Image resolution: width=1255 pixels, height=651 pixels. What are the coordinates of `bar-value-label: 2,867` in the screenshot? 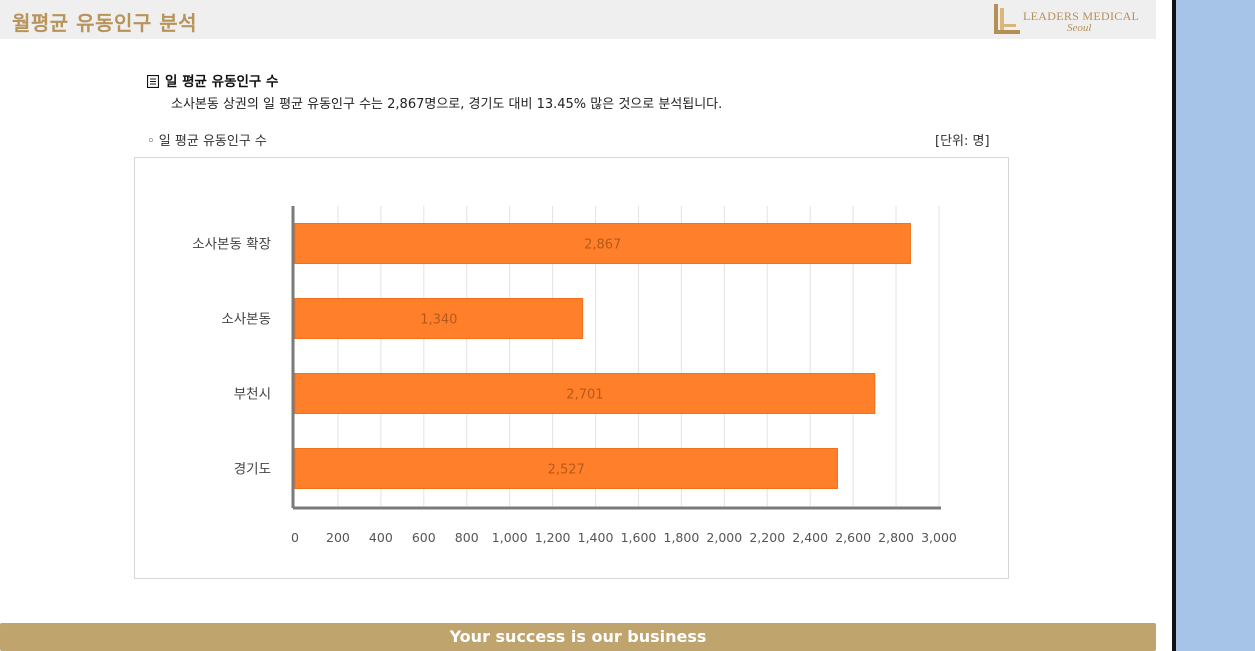 It's located at (602, 245).